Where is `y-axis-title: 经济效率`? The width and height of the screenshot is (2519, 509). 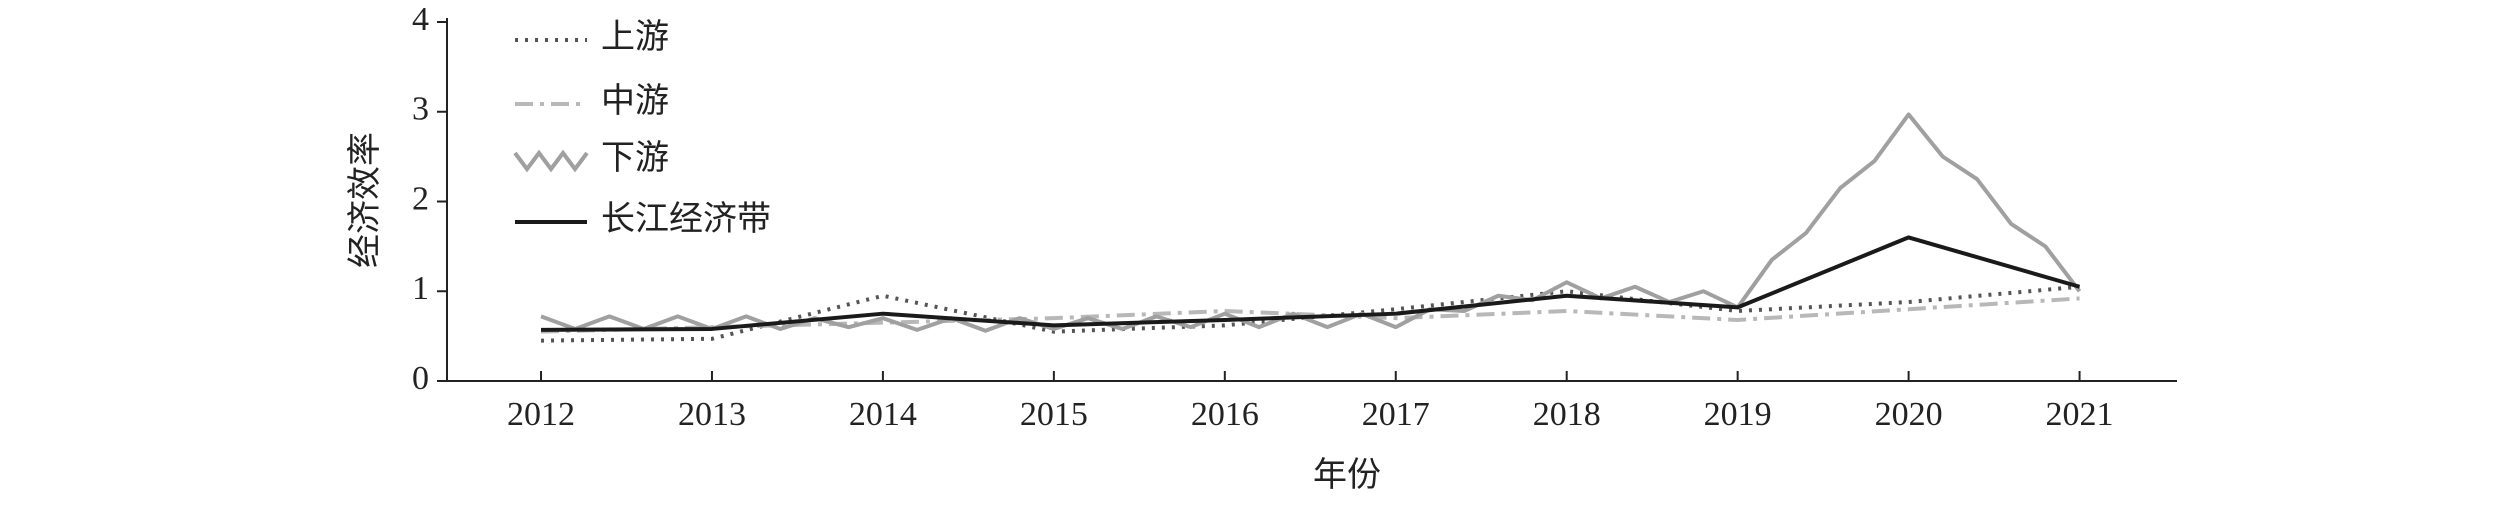 y-axis-title: 经济效率 is located at coordinates (365, 200).